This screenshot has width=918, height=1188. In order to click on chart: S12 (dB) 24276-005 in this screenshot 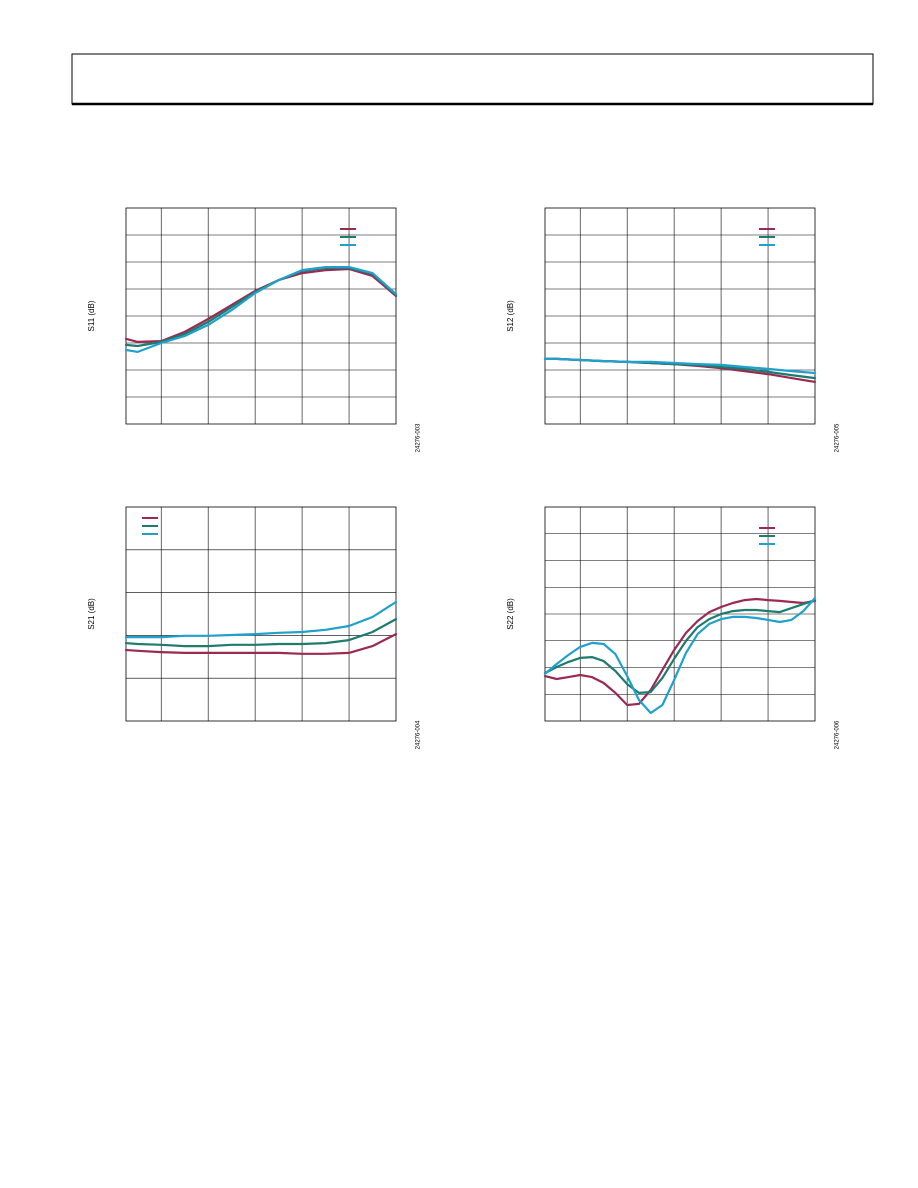, I will do `click(673, 329)`.